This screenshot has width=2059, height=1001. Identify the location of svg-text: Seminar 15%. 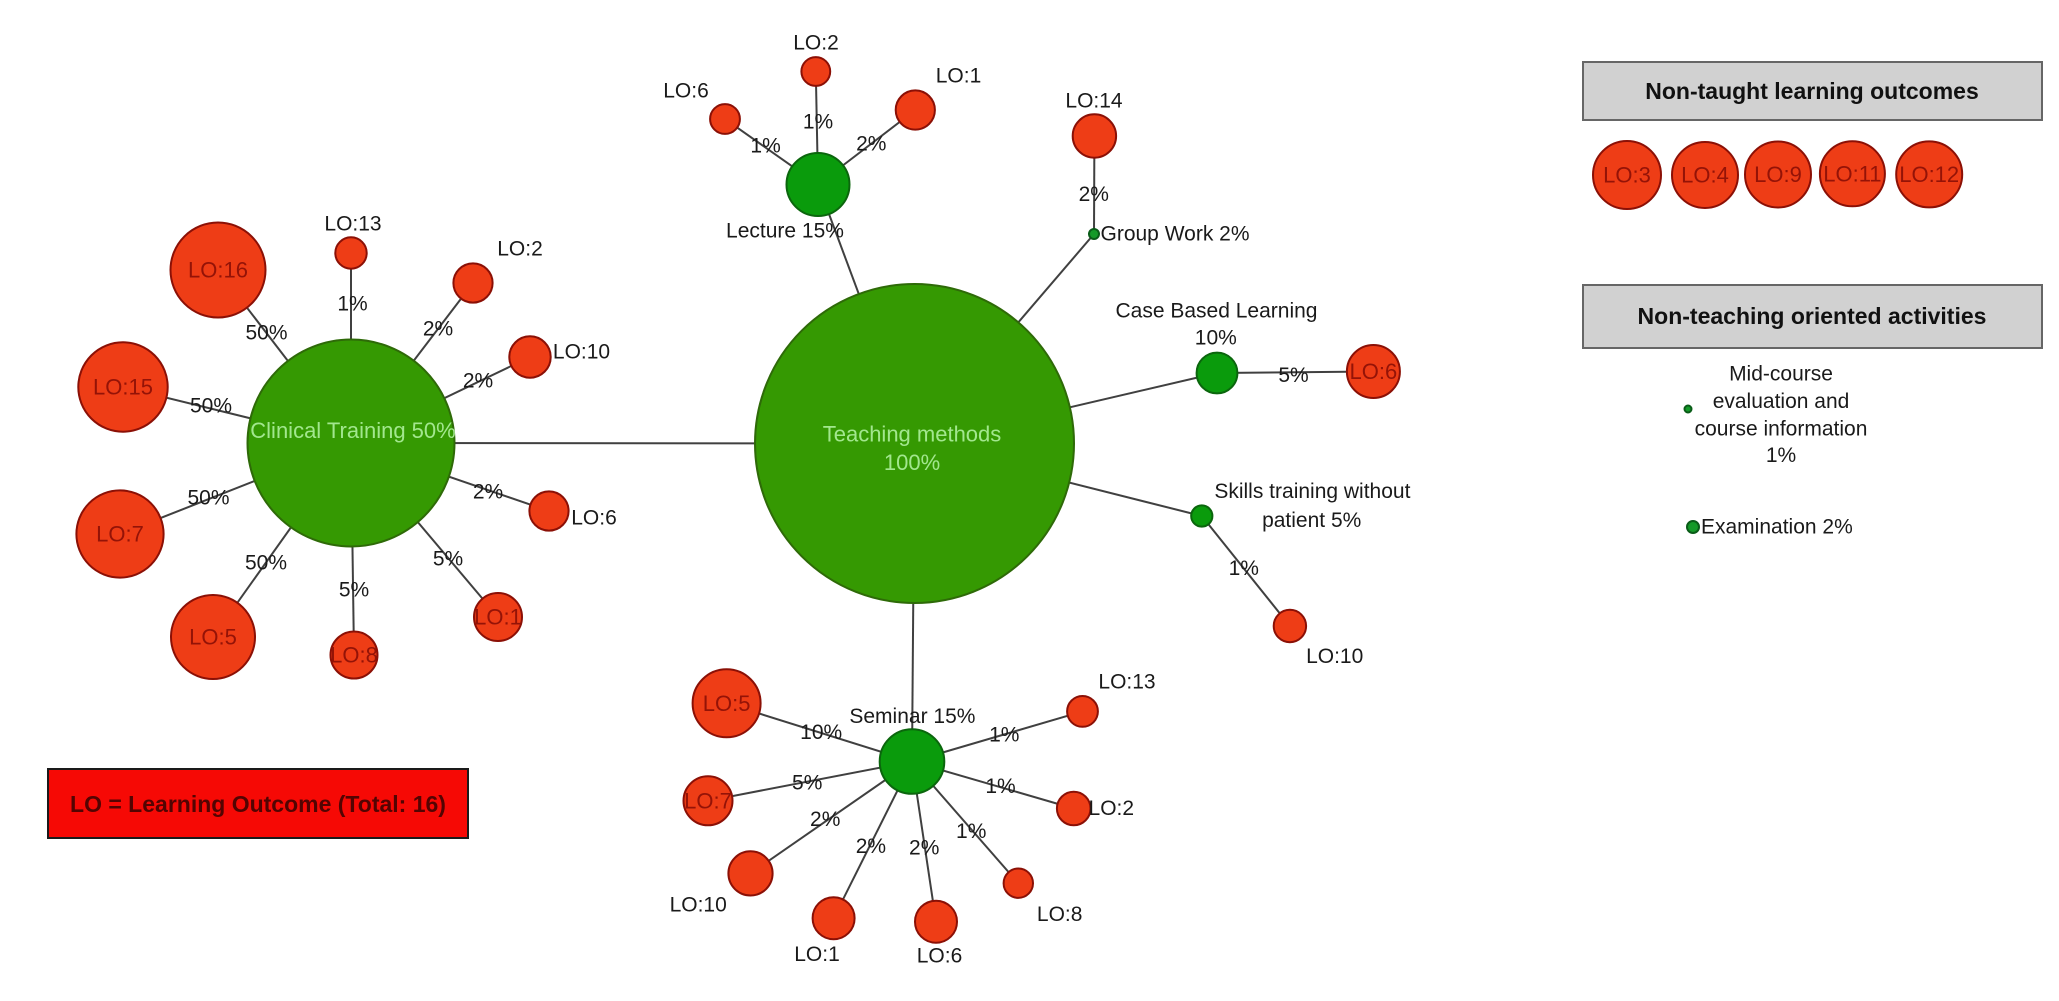
(912, 716).